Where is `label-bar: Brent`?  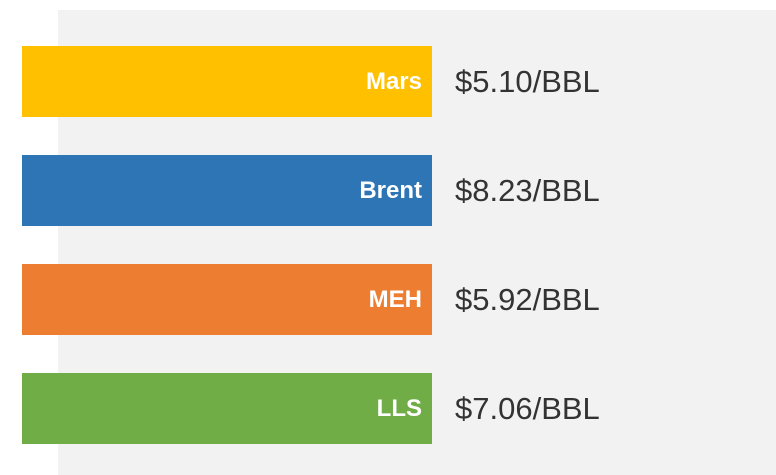 label-bar: Brent is located at coordinates (227, 190).